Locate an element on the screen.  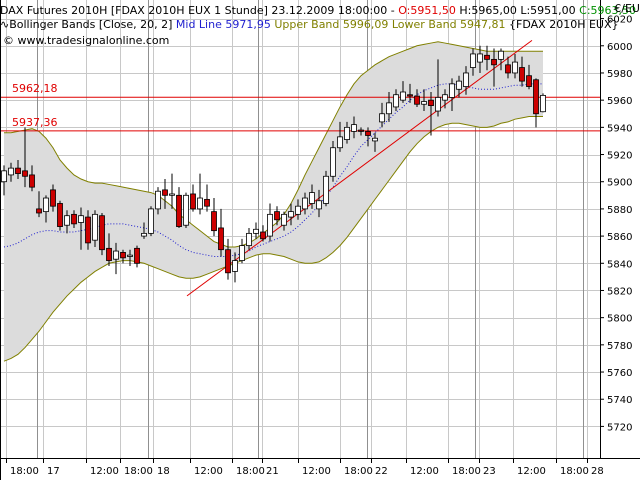
horizontal-levels is located at coordinates (300, 114).